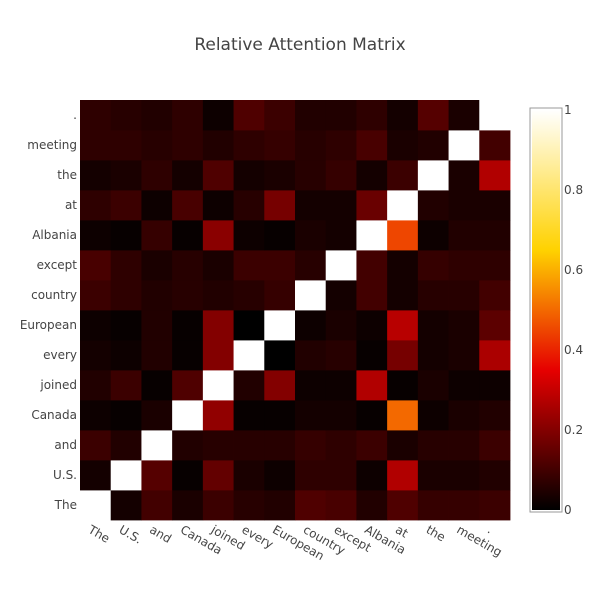 Image resolution: width=600 pixels, height=600 pixels. I want to click on heatmap-cell-at-U.S., so click(126, 205).